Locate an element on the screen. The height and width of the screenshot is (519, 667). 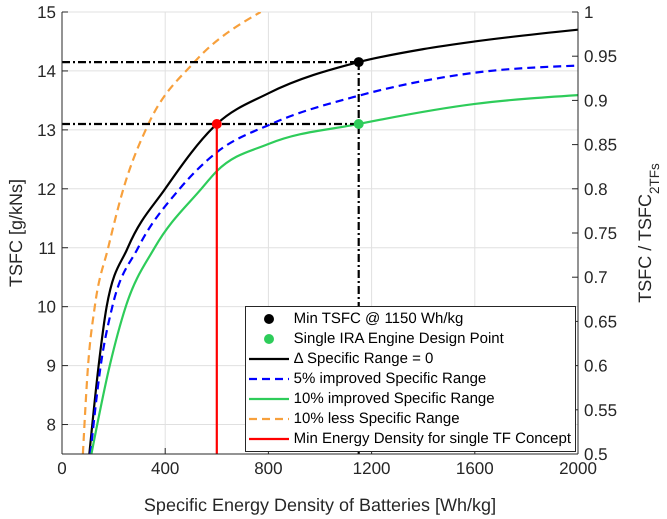
x-tick-label: 1600 is located at coordinates (475, 468).